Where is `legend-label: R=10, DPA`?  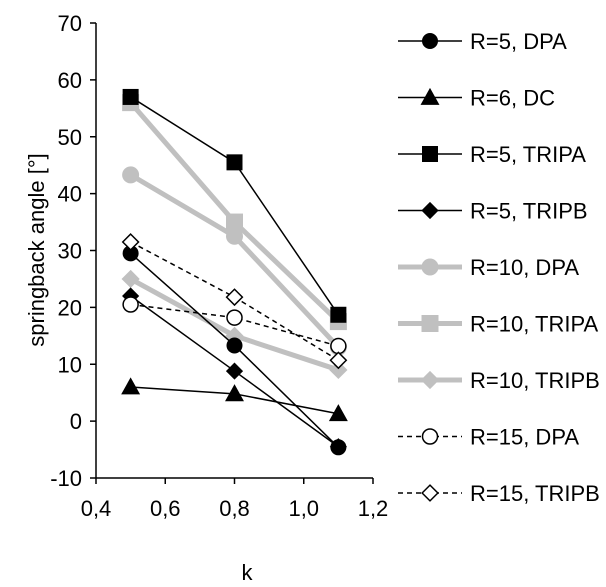
legend-label: R=10, DPA is located at coordinates (524, 267).